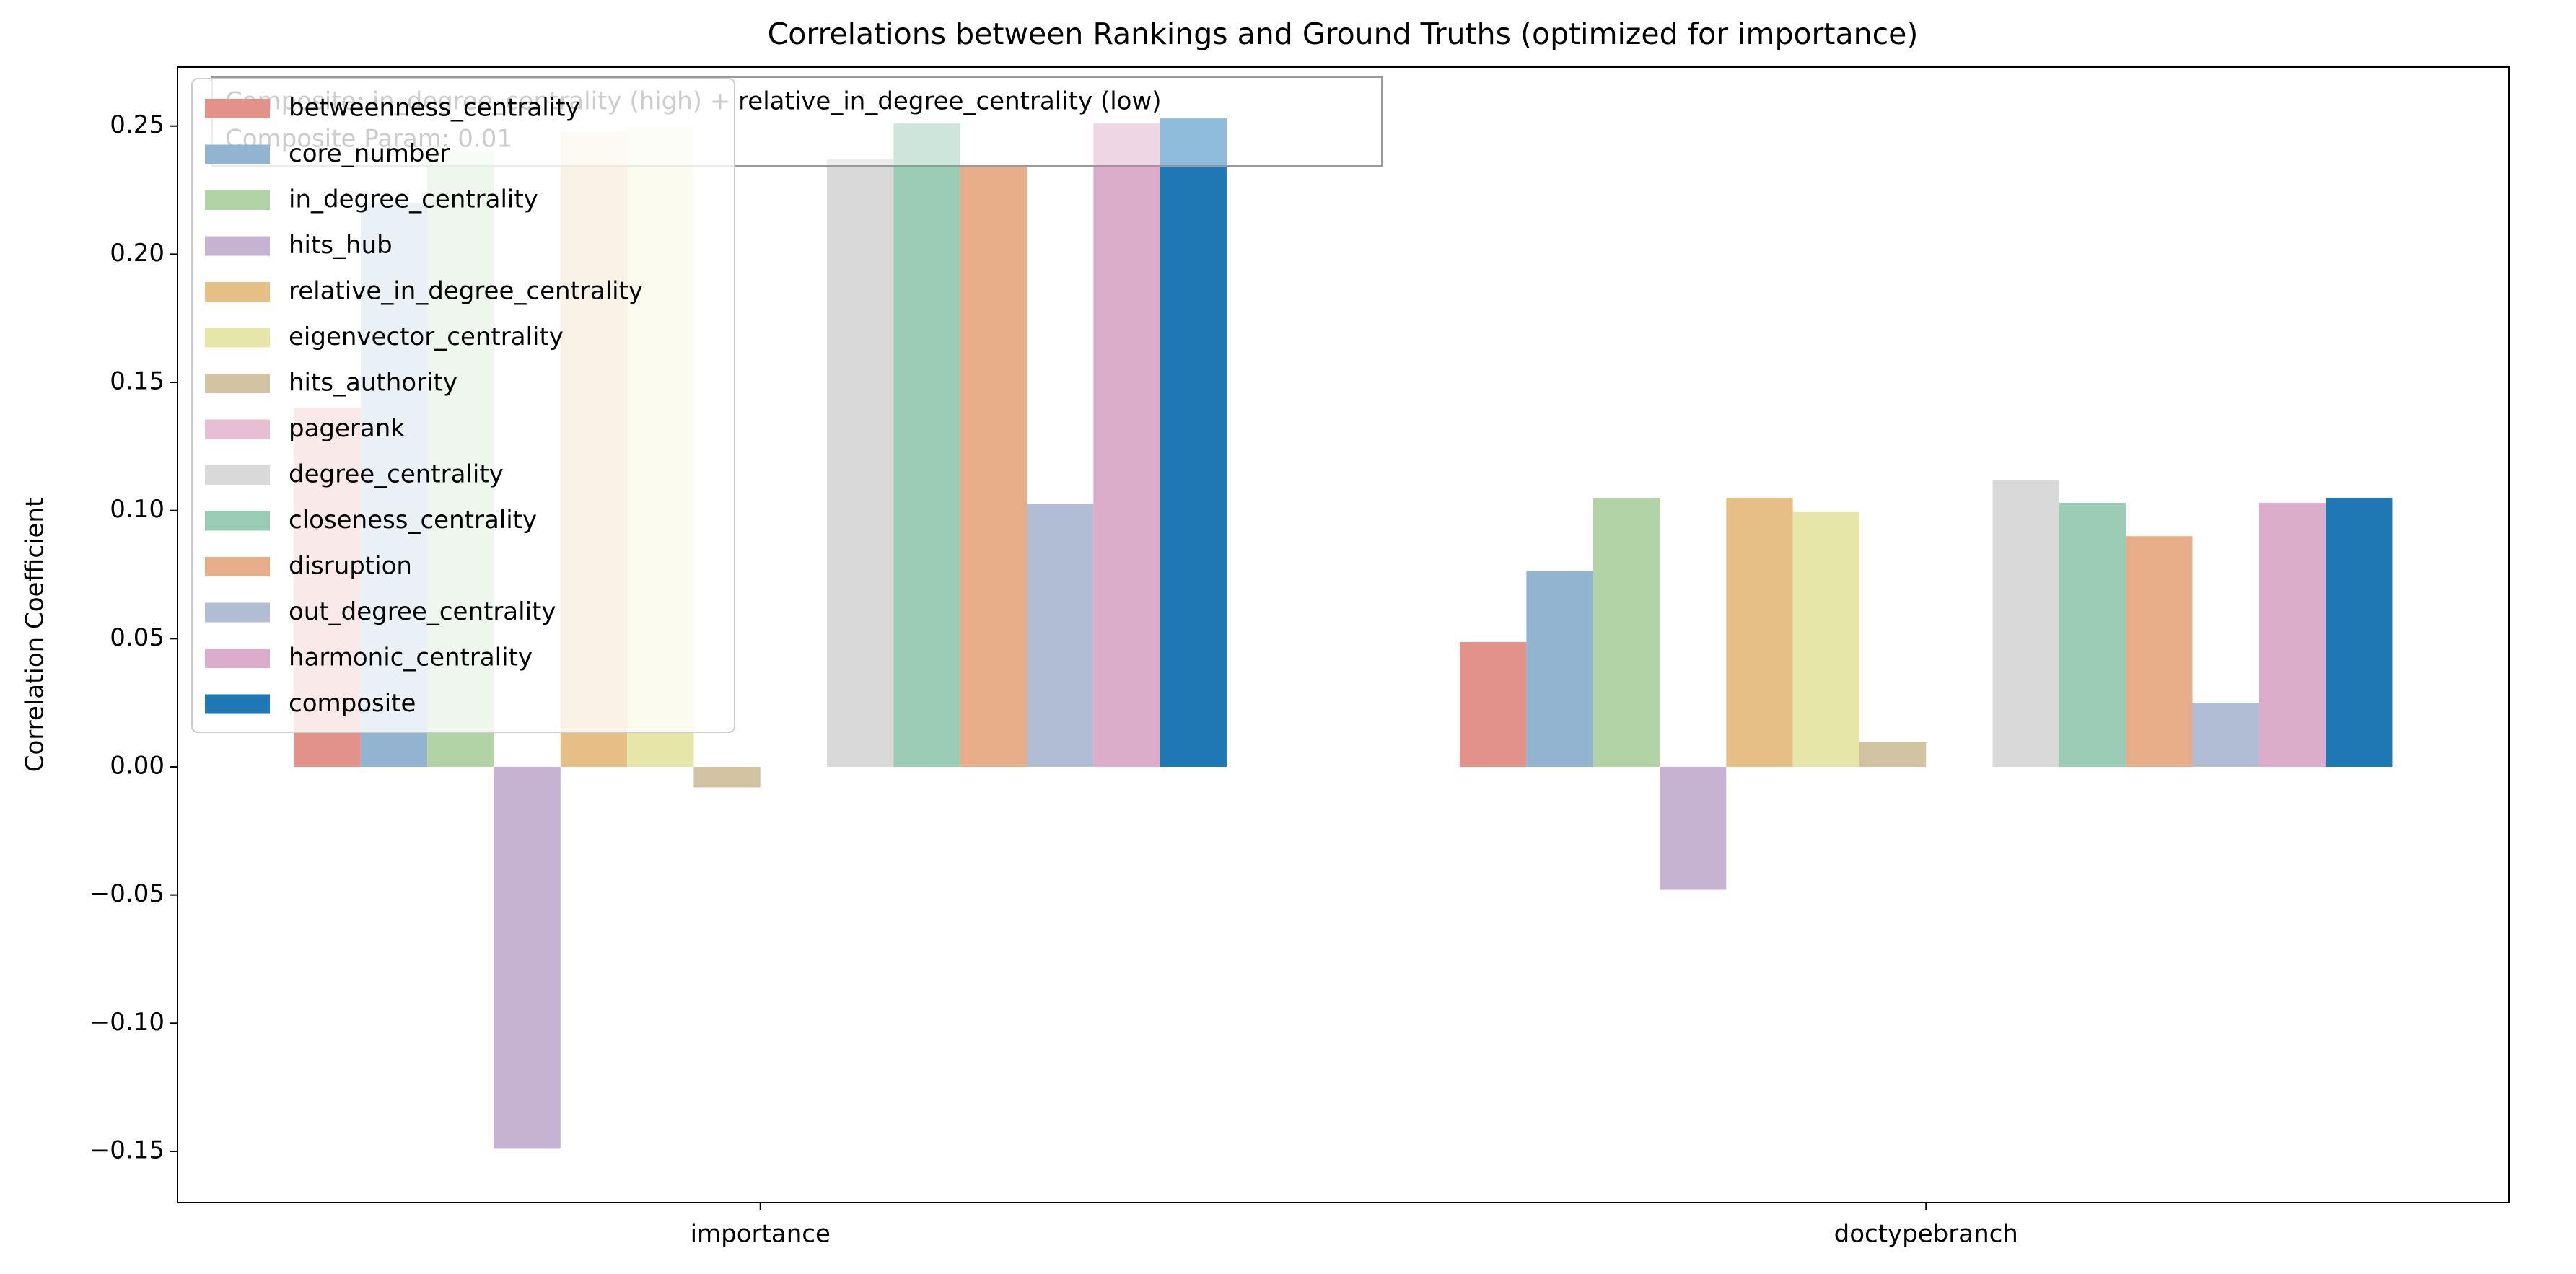  I want to click on legend-label: core_number, so click(369, 153).